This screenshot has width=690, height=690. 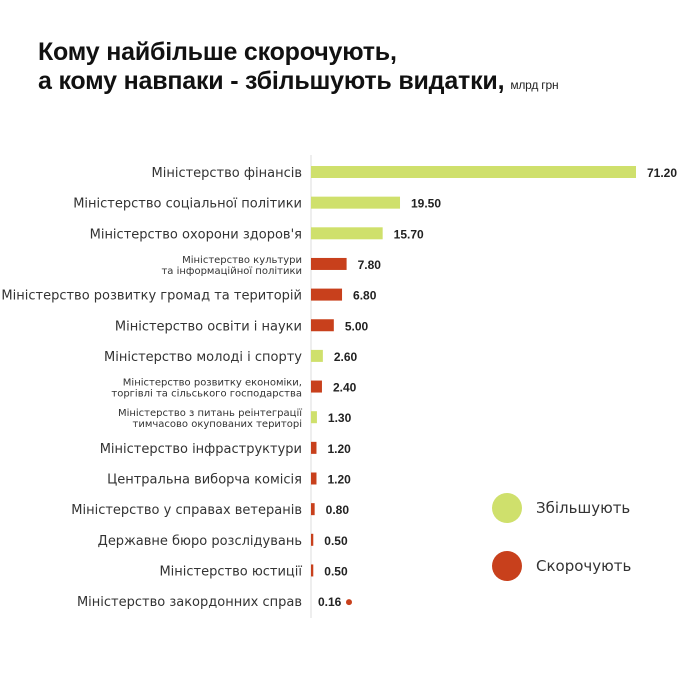 What do you see at coordinates (217, 52) in the screenshot?
I see `title-line-1: Кому найбільше скорочують,` at bounding box center [217, 52].